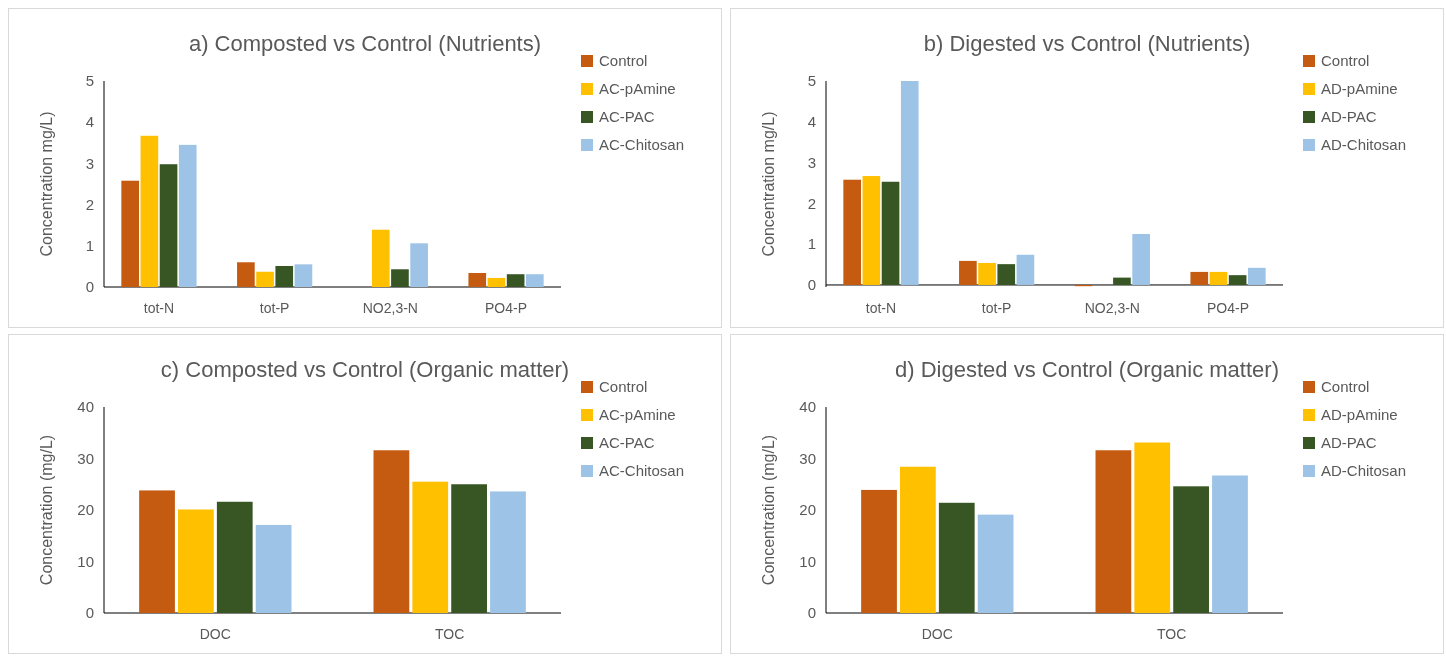 The height and width of the screenshot is (662, 1446). What do you see at coordinates (811, 203) in the screenshot?
I see `y-tick-label: 2` at bounding box center [811, 203].